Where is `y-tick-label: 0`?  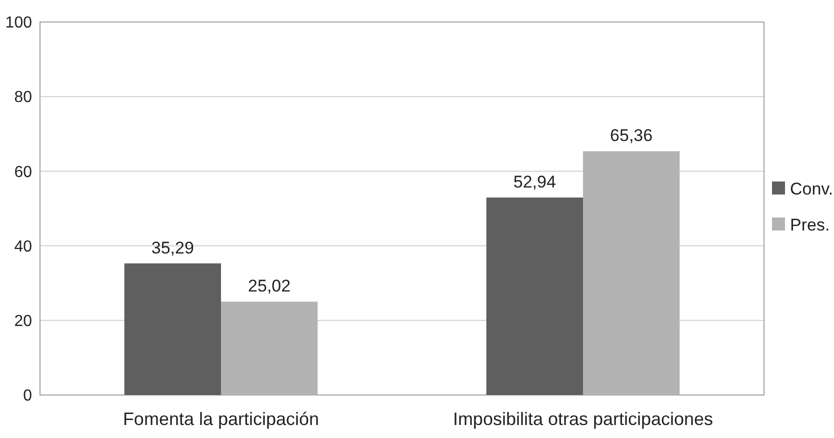 y-tick-label: 0 is located at coordinates (27, 396).